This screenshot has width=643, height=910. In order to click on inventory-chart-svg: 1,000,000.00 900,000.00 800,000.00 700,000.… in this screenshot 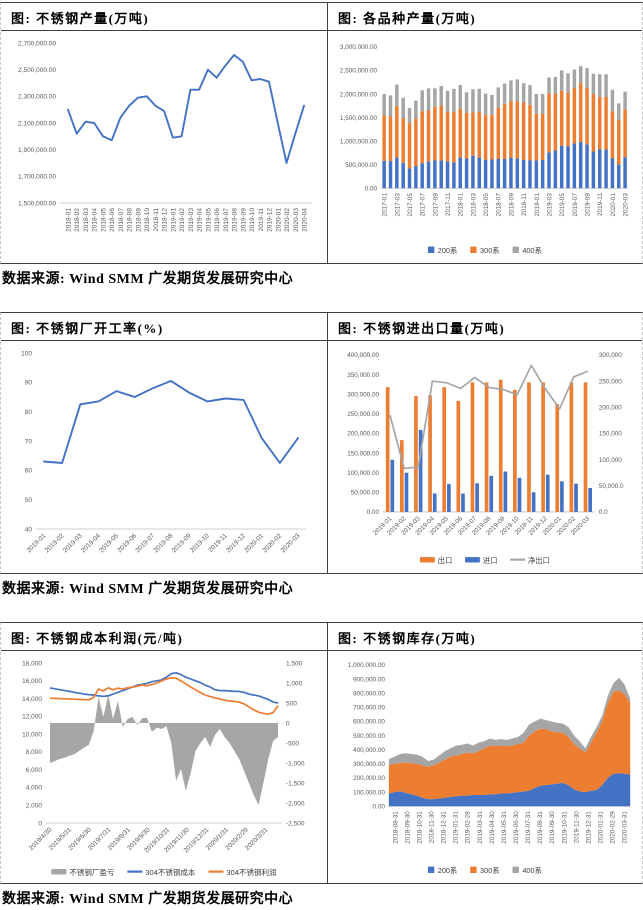, I will do `click(489, 768)`.